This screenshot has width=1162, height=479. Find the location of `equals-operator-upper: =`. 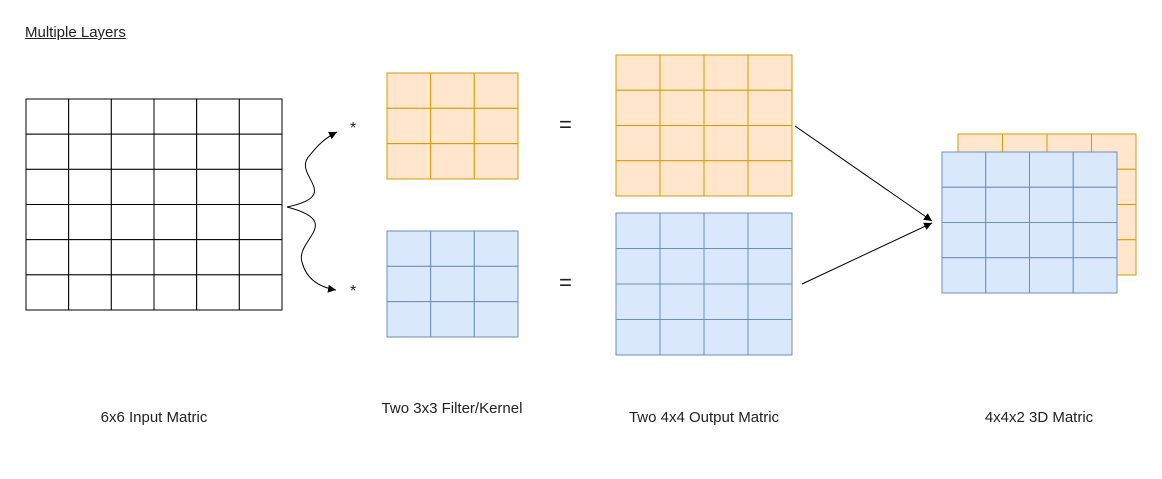

equals-operator-upper: = is located at coordinates (565, 124).